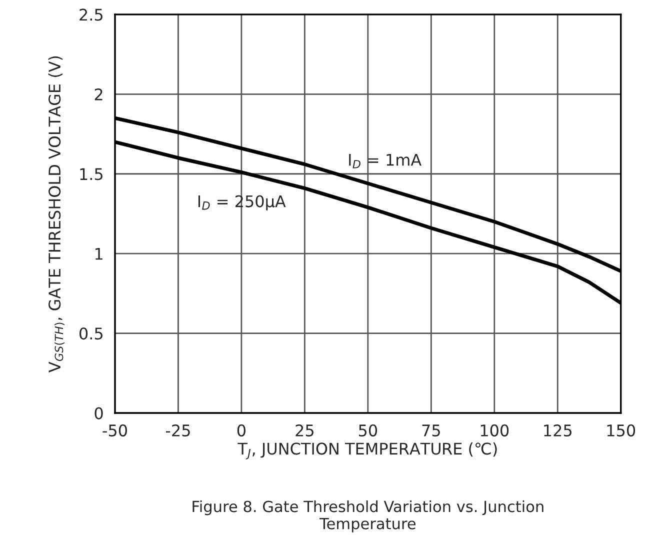 The width and height of the screenshot is (657, 535). What do you see at coordinates (431, 430) in the screenshot?
I see `x-tick-label: 75` at bounding box center [431, 430].